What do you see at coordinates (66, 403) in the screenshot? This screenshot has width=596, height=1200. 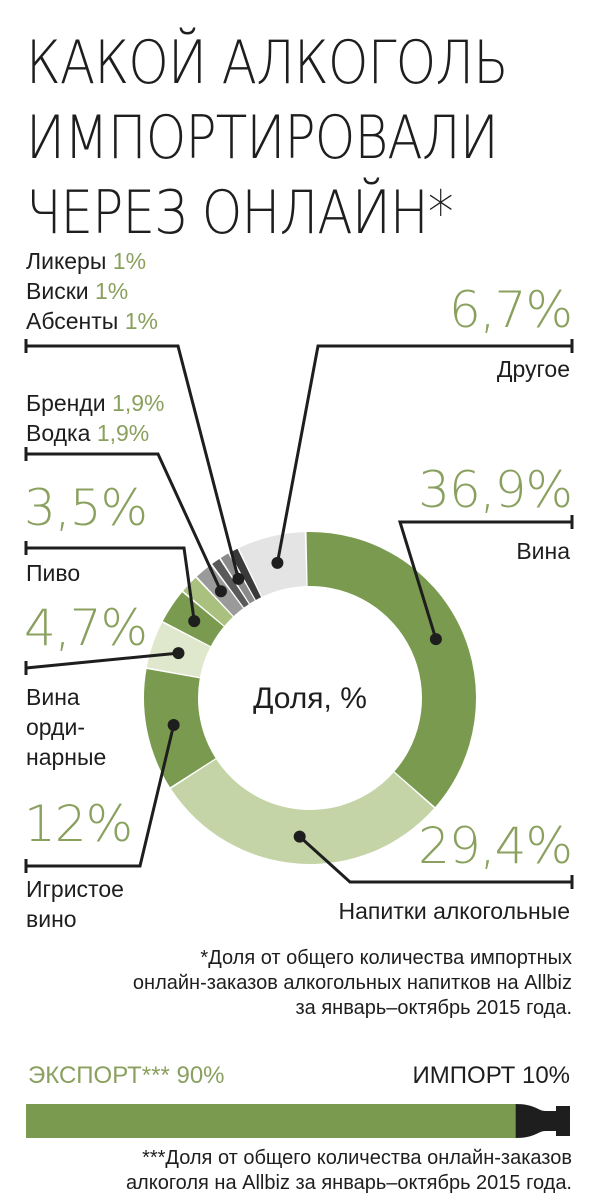 I see `label-brandy-name: Бренди` at bounding box center [66, 403].